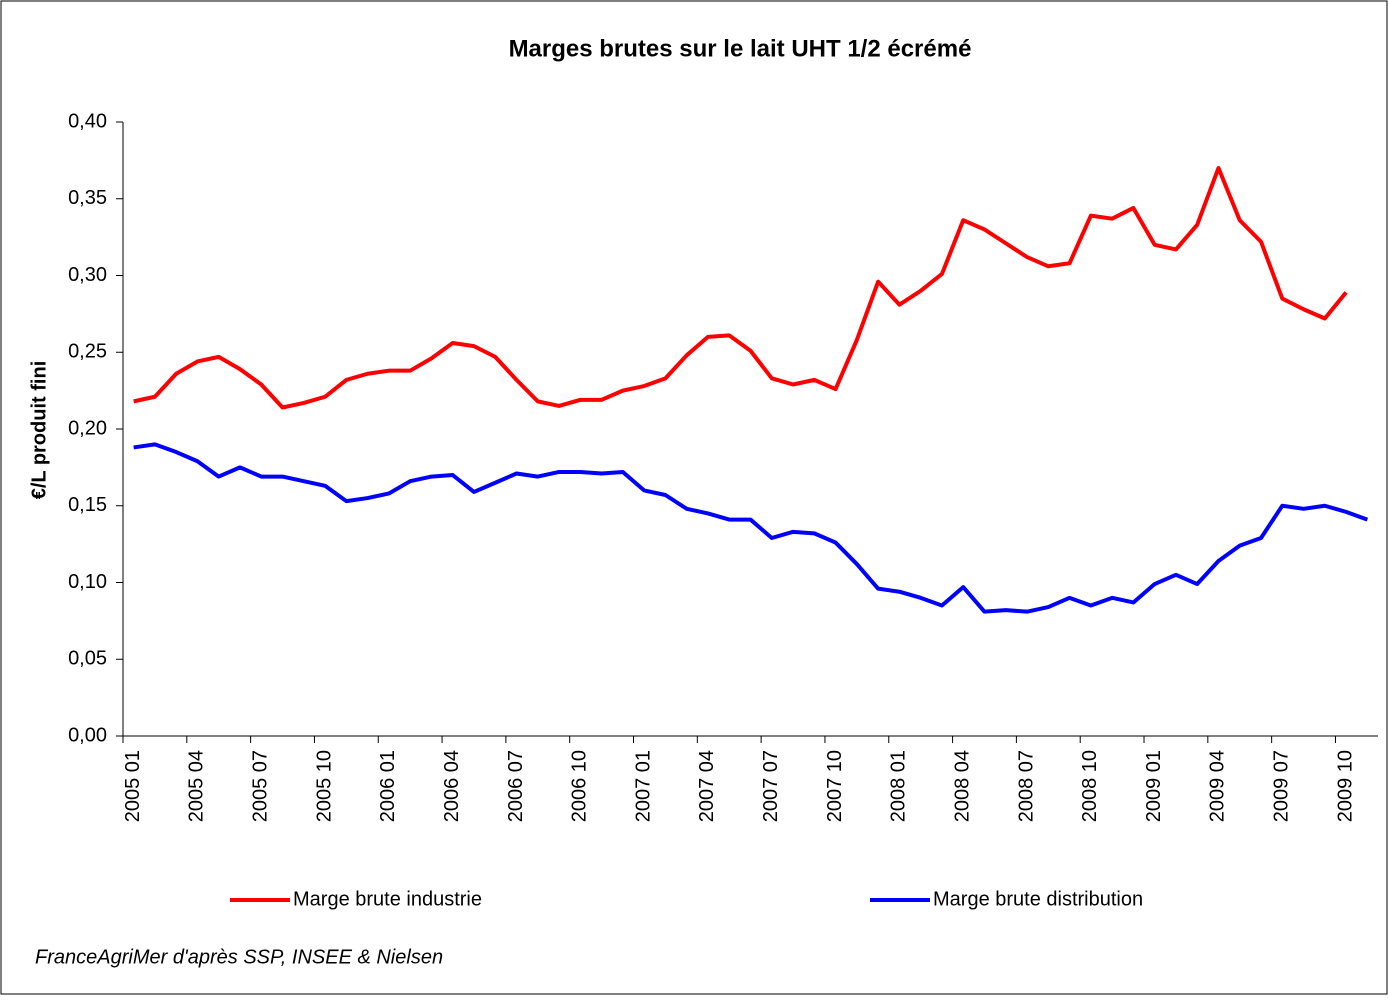  I want to click on x-tick-label: 2008 10, so click(1090, 786).